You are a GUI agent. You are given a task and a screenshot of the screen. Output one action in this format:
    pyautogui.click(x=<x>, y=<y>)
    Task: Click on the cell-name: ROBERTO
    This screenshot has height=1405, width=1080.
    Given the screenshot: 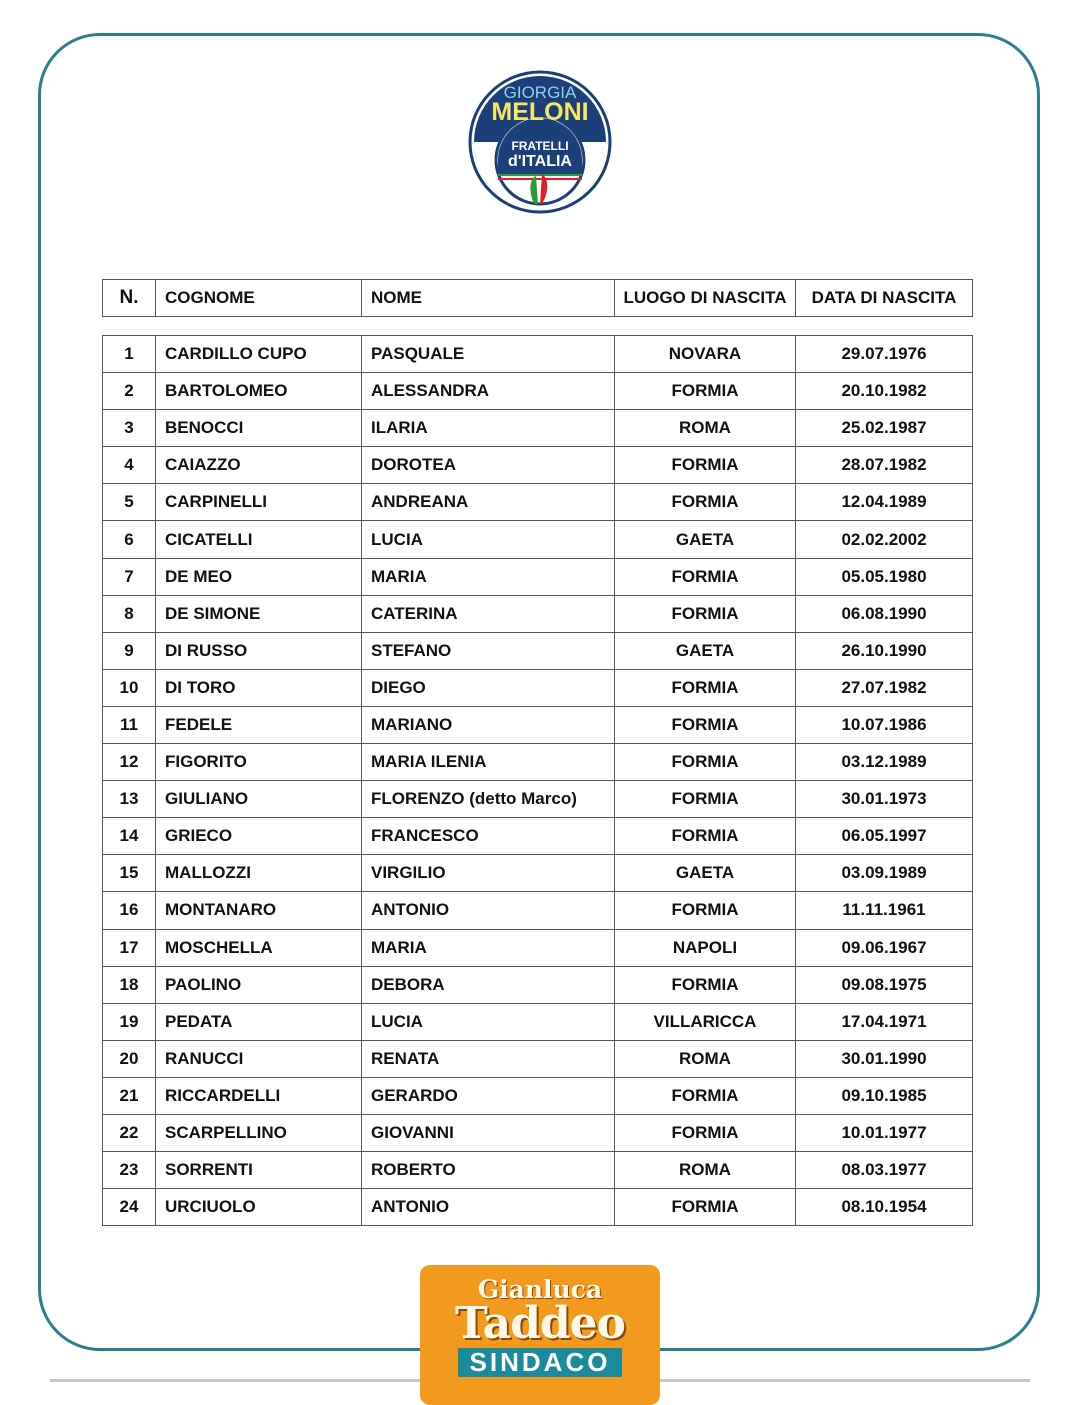 What is the action you would take?
    pyautogui.click(x=488, y=1170)
    